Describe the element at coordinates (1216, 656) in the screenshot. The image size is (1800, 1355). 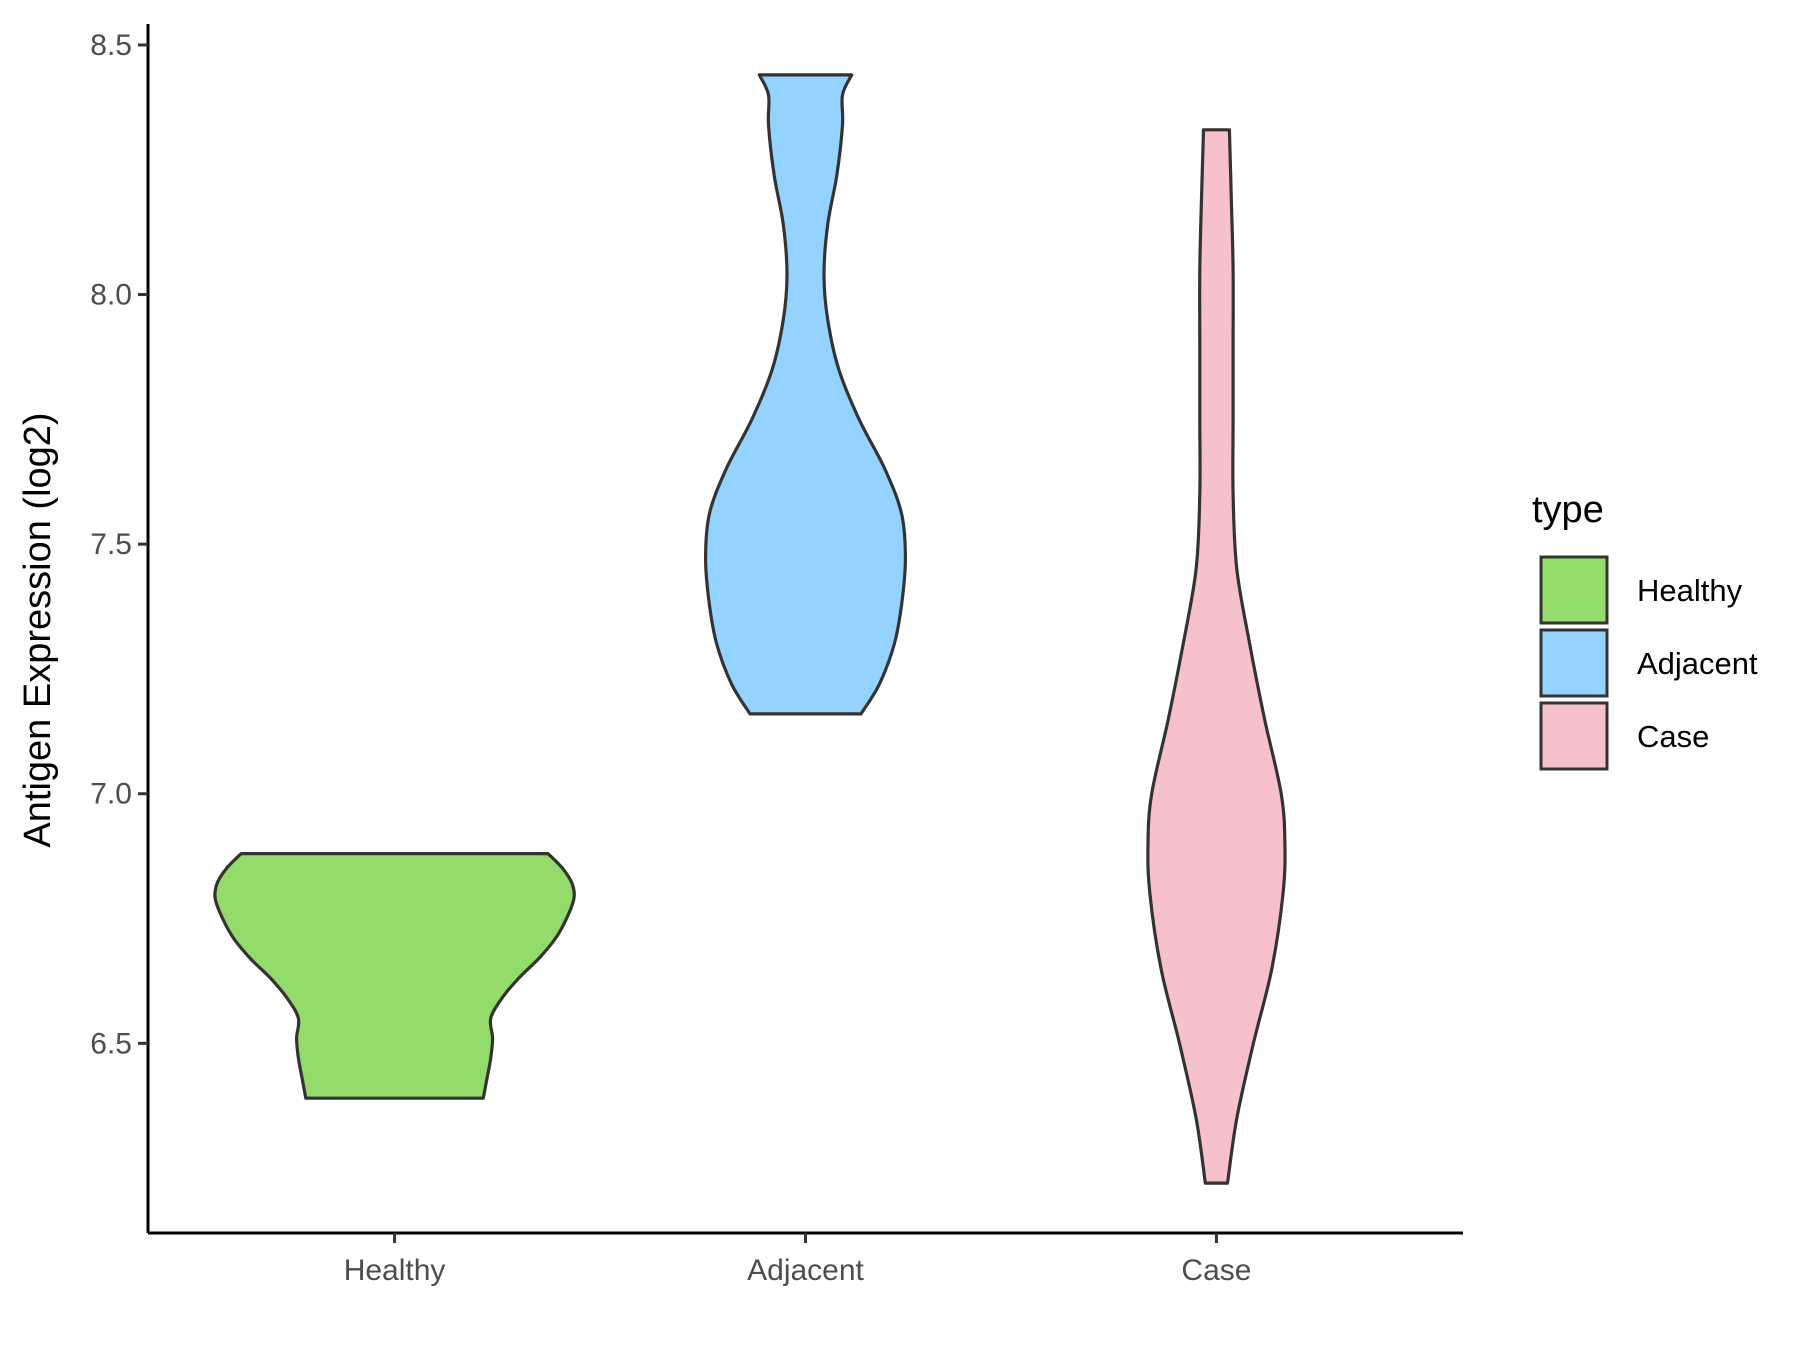
I see `violin-case` at that location.